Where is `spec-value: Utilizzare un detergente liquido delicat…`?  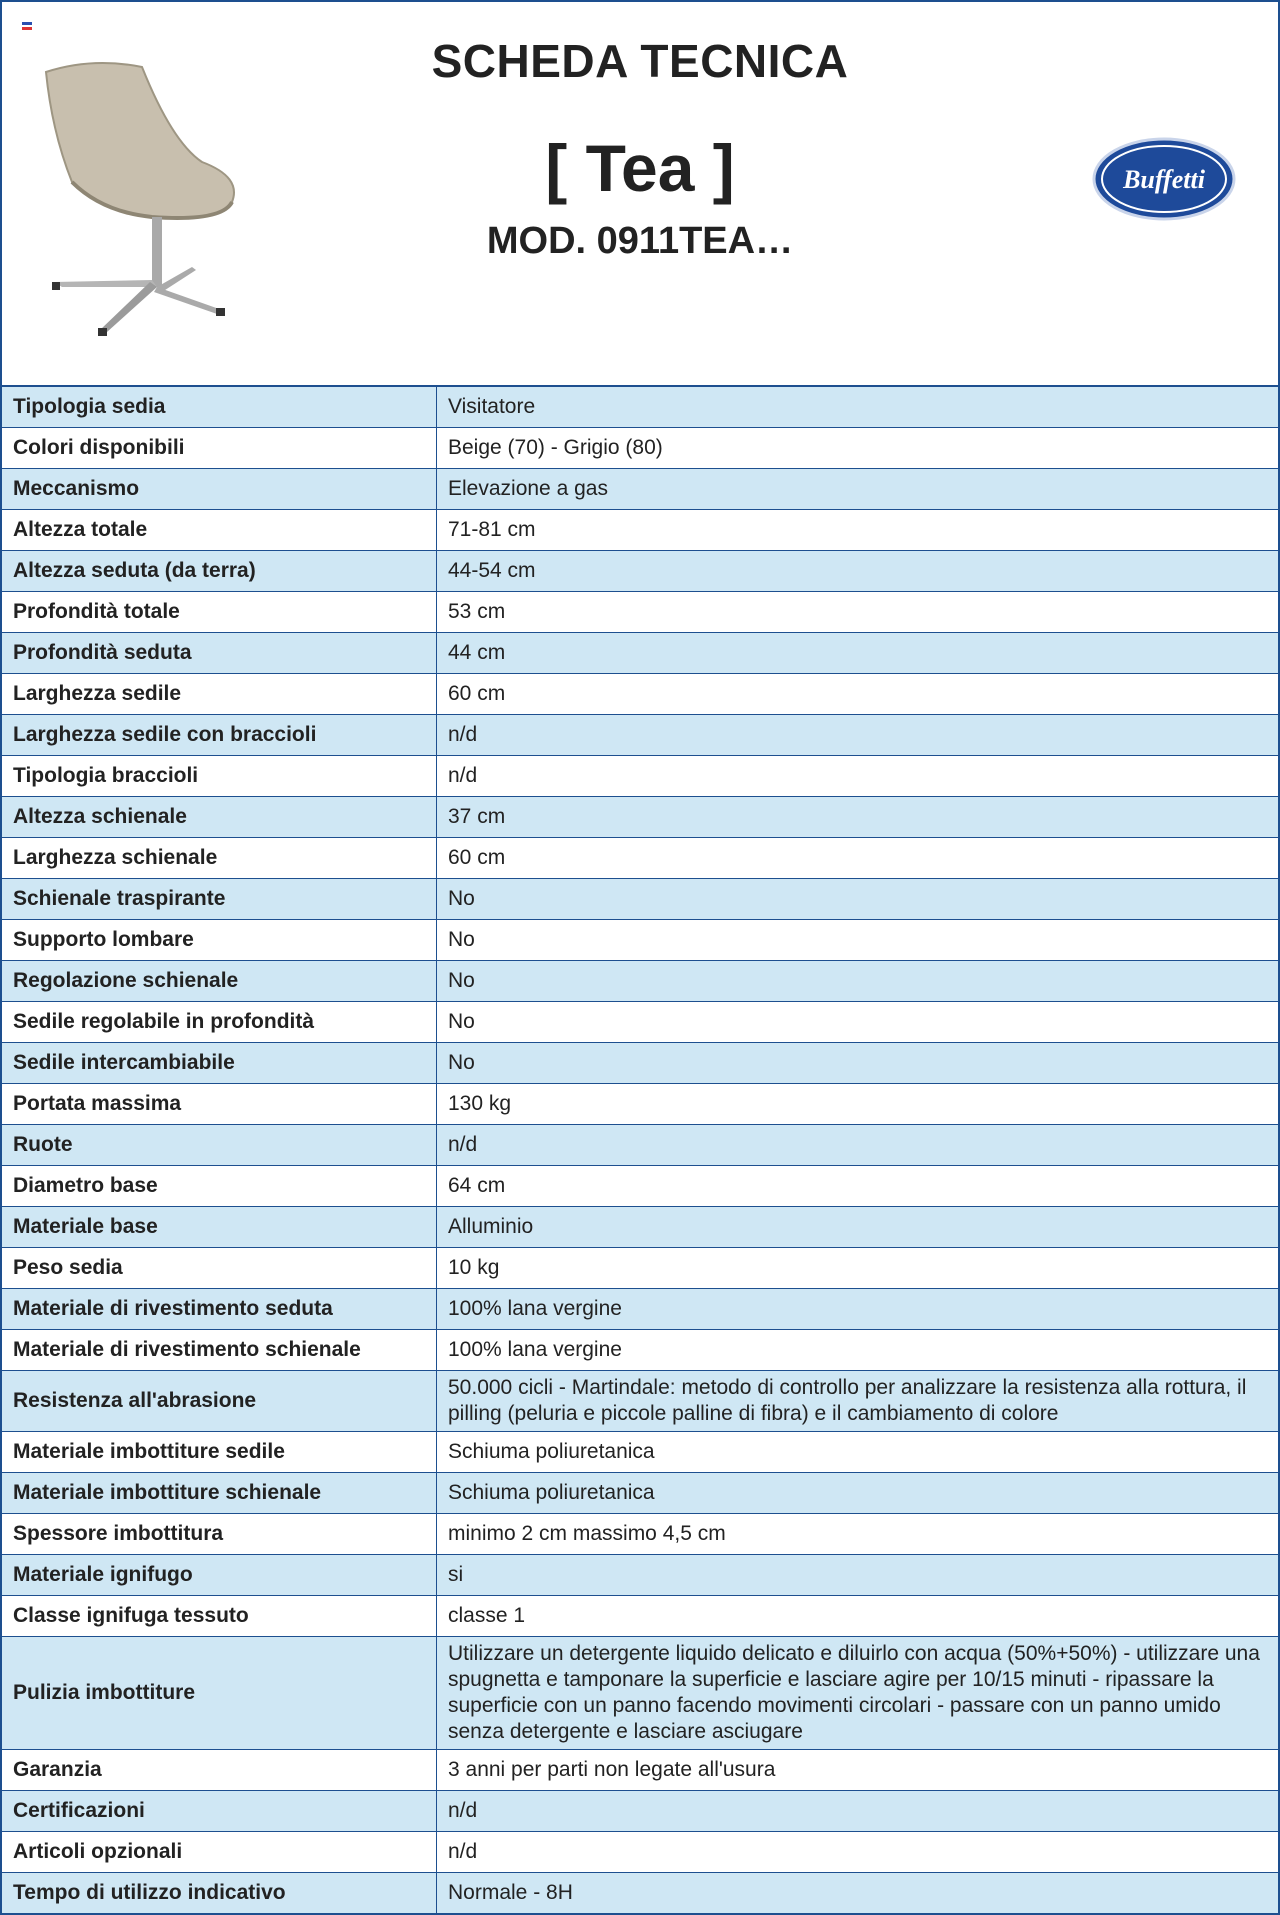 spec-value: Utilizzare un detergente liquido delicat… is located at coordinates (857, 1693).